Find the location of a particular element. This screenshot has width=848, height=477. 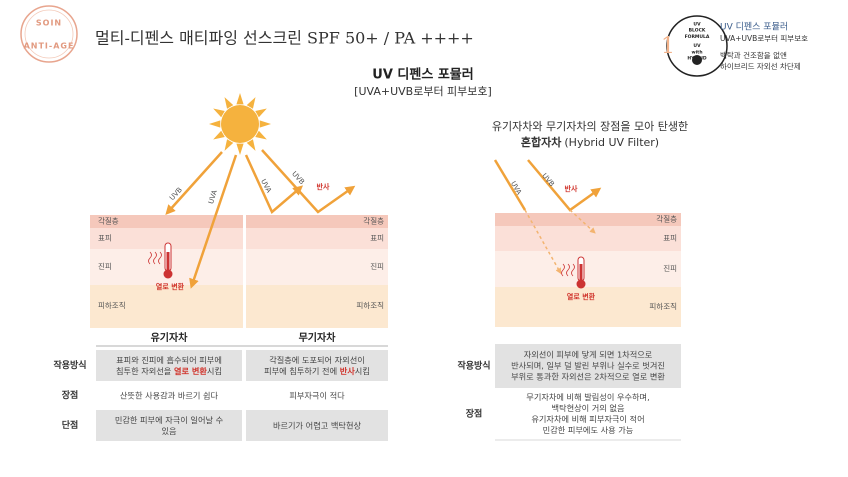

cell-segment: 피부에 침투하기 전에 is located at coordinates (302, 371).